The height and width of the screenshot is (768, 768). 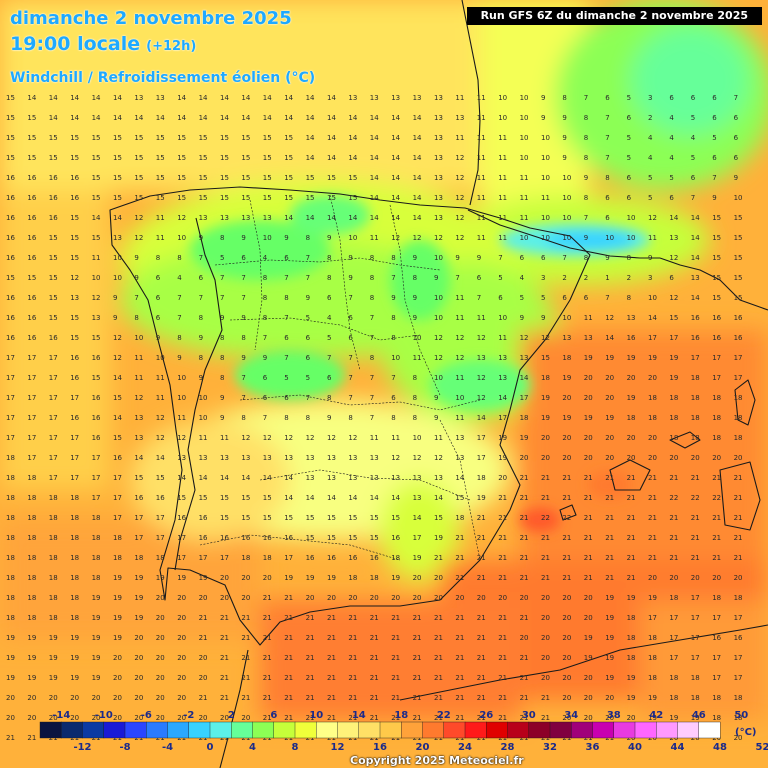 What do you see at coordinates (650, 158) in the screenshot?
I see `grid-value: 4` at bounding box center [650, 158].